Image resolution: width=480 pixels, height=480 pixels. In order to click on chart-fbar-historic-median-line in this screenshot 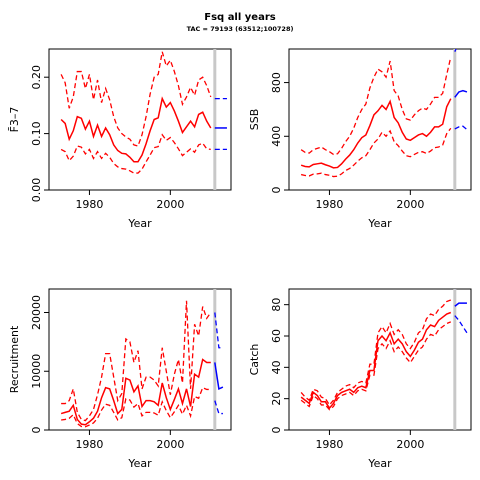, I will do `click(136, 129)`.